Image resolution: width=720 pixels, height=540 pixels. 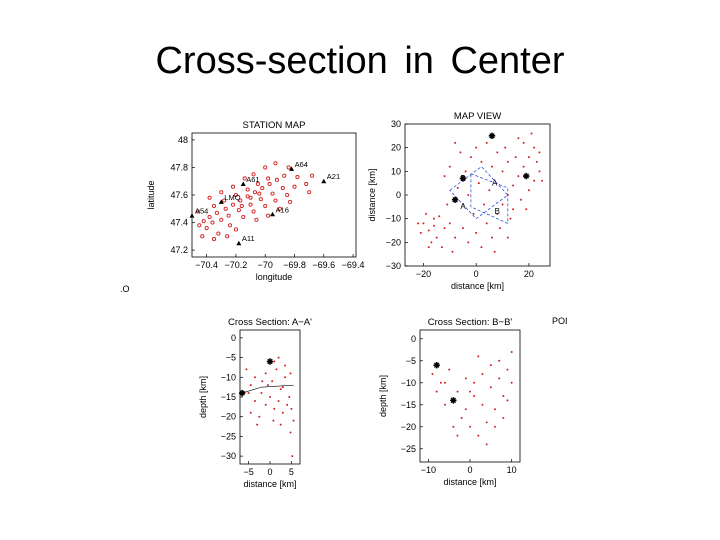 What do you see at coordinates (231, 358) in the screenshot?
I see `y-tick-label: −5` at bounding box center [231, 358].